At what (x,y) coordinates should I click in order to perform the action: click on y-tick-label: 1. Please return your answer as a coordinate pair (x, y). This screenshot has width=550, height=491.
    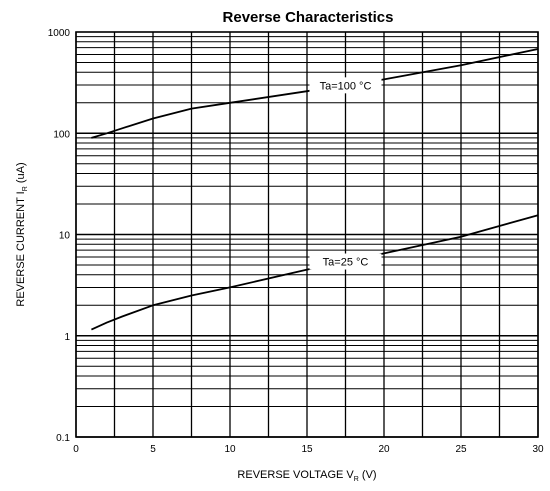
    Looking at the image, I should click on (67, 337).